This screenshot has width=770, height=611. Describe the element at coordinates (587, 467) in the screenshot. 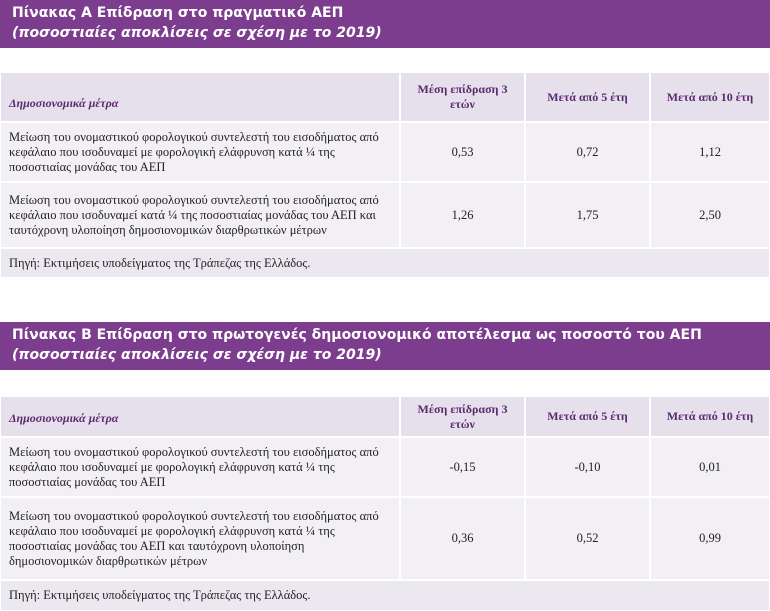

I see `cell-value: -0,10` at that location.